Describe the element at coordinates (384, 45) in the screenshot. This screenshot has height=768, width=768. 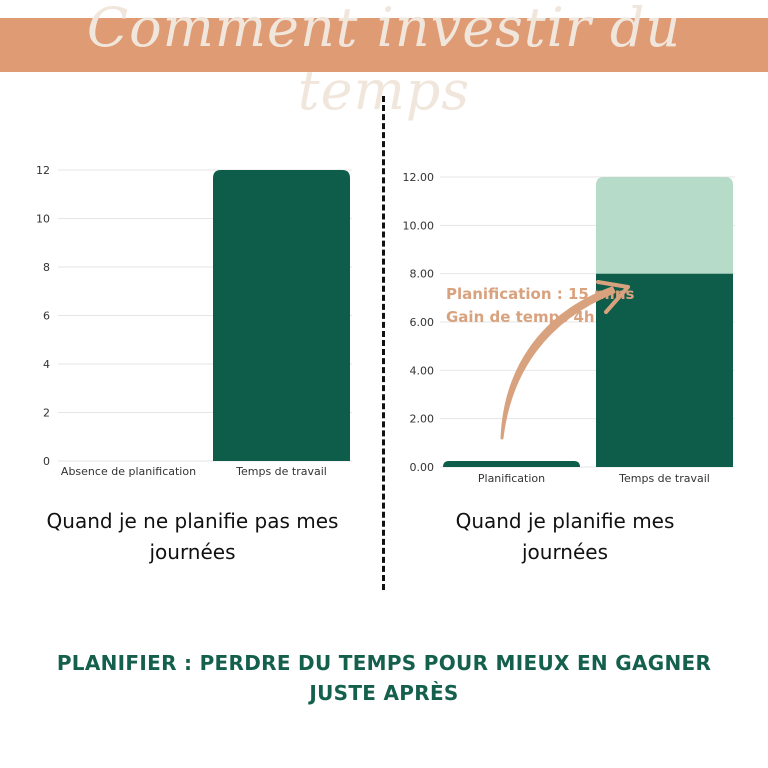
I see `title-banner` at that location.